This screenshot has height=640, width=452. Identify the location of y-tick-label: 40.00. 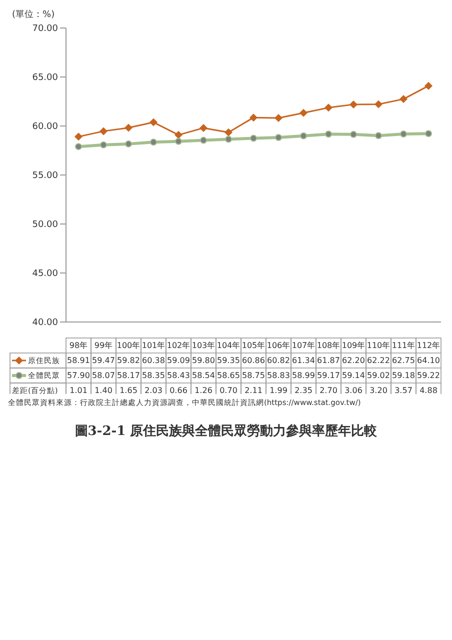
(45, 323).